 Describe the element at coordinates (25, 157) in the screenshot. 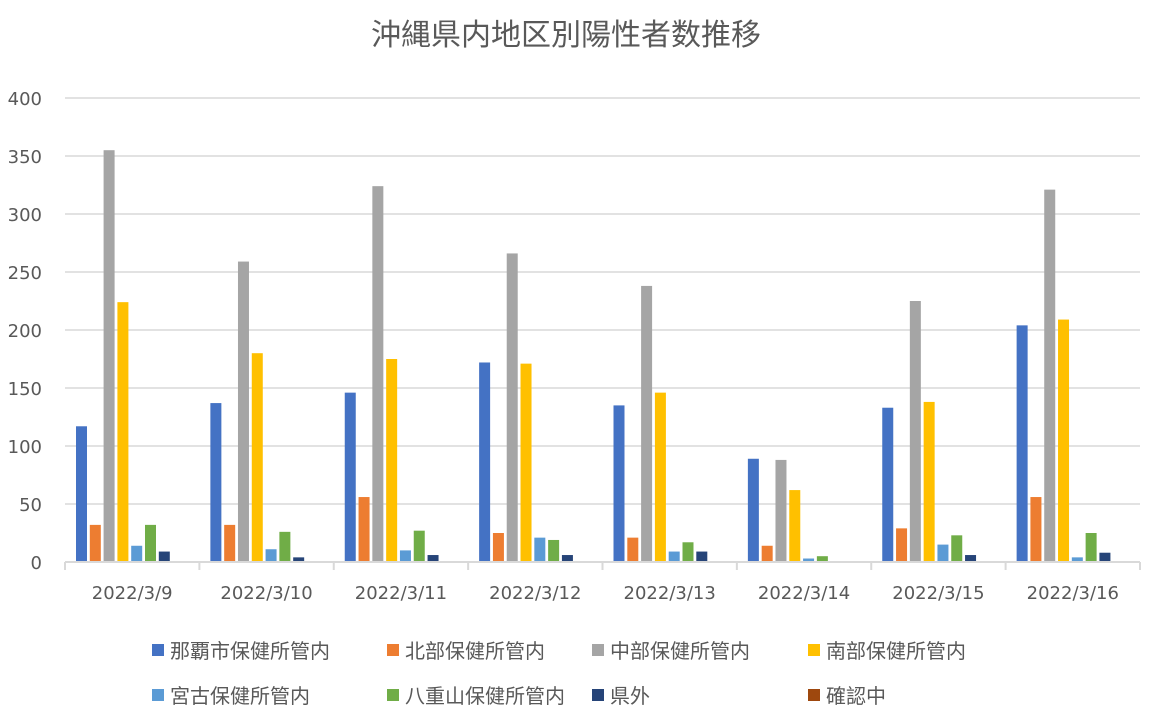

I see `y-tick-label: 350` at that location.